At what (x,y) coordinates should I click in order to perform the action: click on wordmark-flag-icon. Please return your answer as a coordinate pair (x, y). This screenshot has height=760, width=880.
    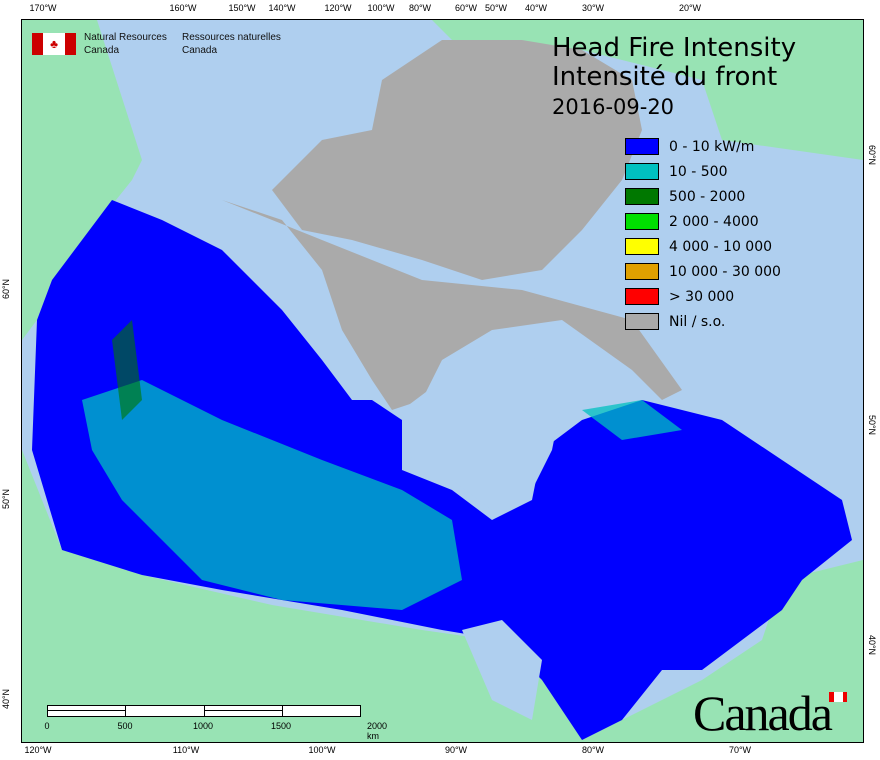
    Looking at the image, I should click on (838, 697).